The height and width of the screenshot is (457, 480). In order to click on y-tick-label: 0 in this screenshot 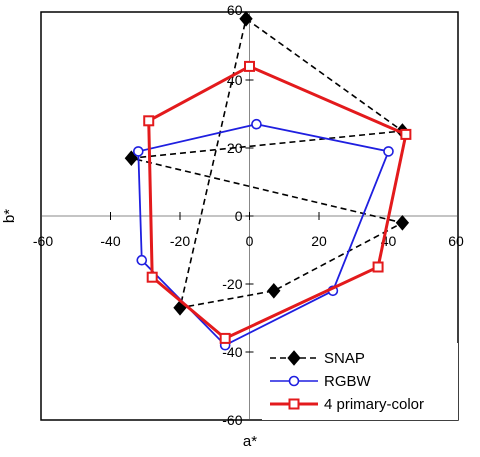, I will do `click(239, 216)`.